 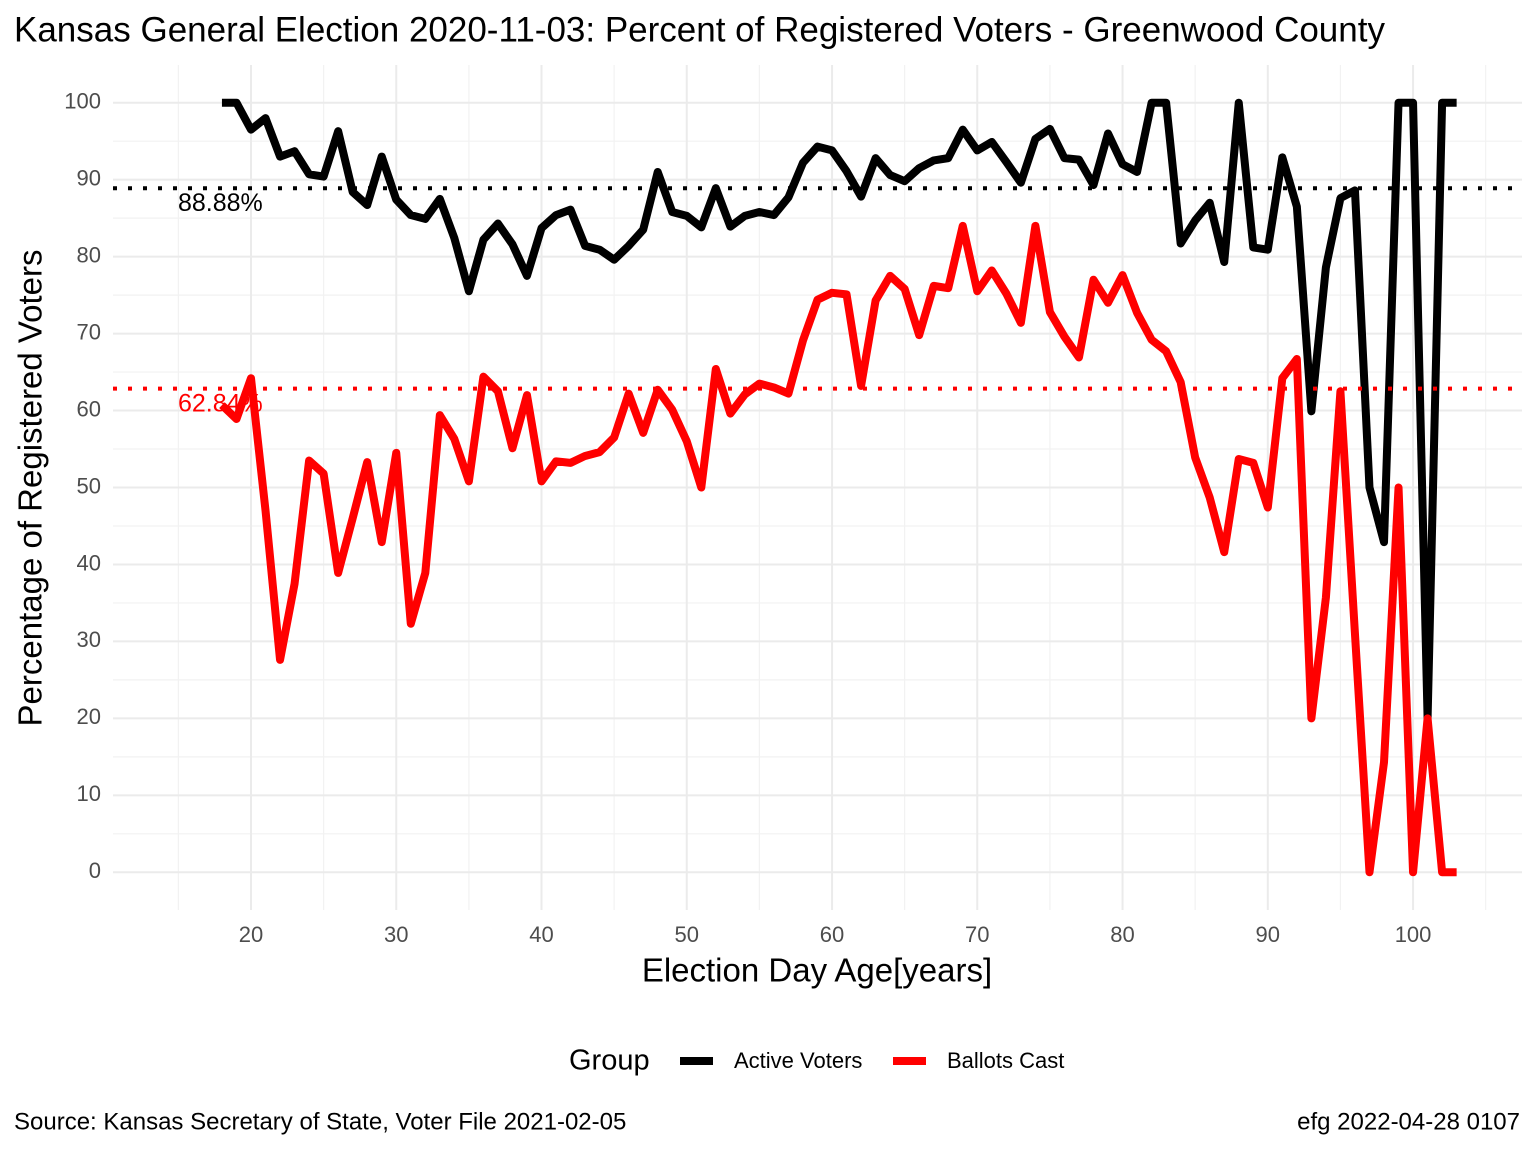 What do you see at coordinates (1122, 934) in the screenshot?
I see `x-tick-label: 80` at bounding box center [1122, 934].